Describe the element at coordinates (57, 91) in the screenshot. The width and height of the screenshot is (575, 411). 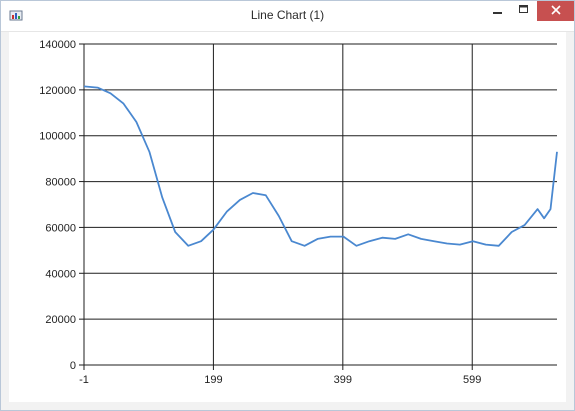
I see `y-tick-label: 120000` at that location.